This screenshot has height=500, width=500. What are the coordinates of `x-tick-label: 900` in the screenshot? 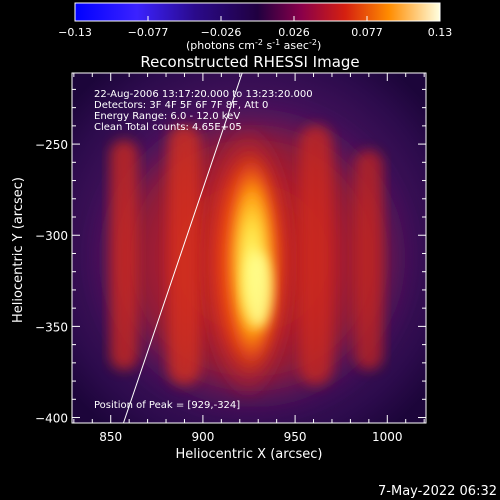 It's located at (202, 437).